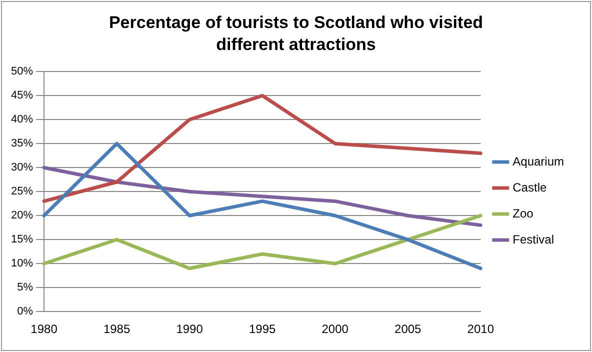 The height and width of the screenshot is (352, 592). What do you see at coordinates (408, 329) in the screenshot?
I see `x-tick-label: 2005` at bounding box center [408, 329].